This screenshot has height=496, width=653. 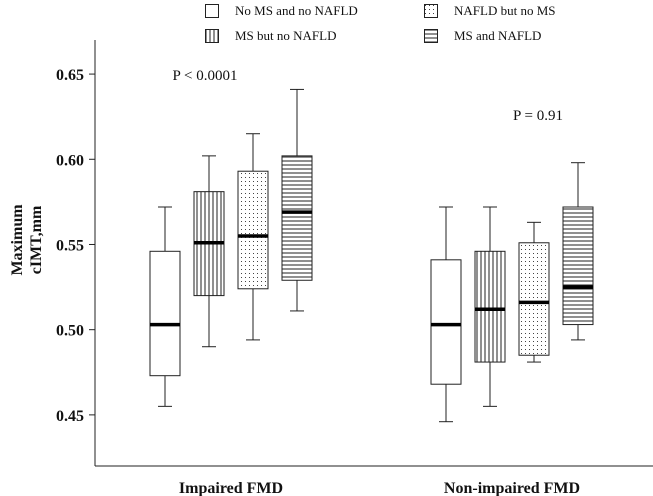 What do you see at coordinates (505, 10) in the screenshot?
I see `legend-label: NAFLD but no MS` at bounding box center [505, 10].